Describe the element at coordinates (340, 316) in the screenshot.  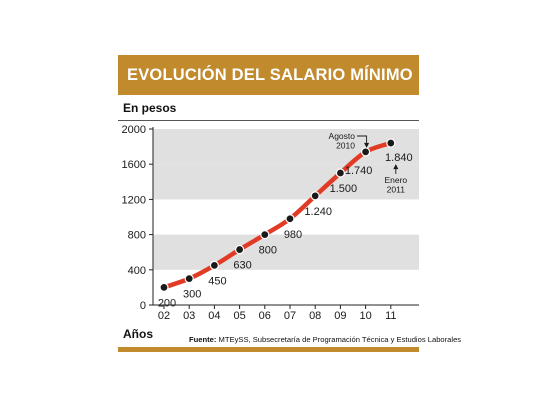
I see `x-tick-label: 09` at that location.